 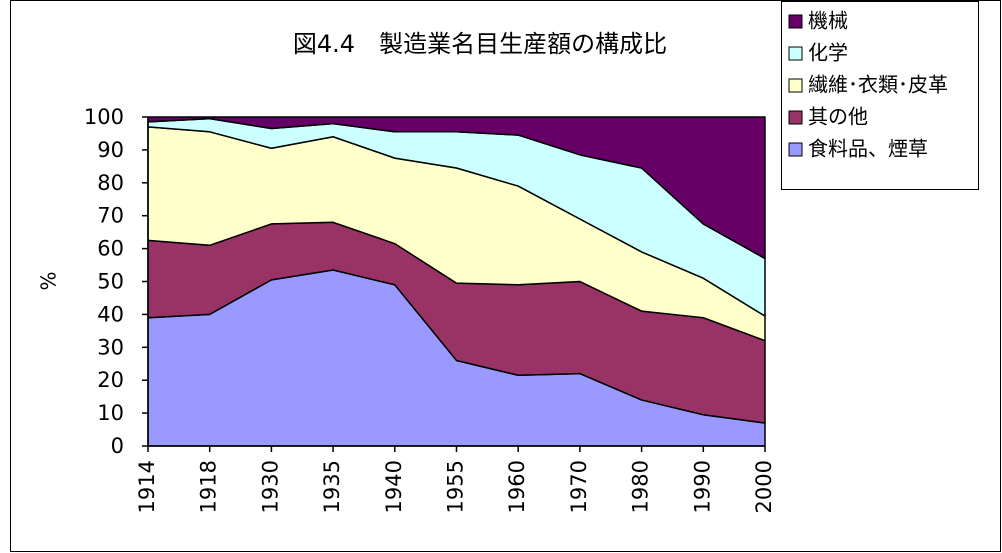 I want to click on x-tick-label: 2000, so click(x=764, y=486).